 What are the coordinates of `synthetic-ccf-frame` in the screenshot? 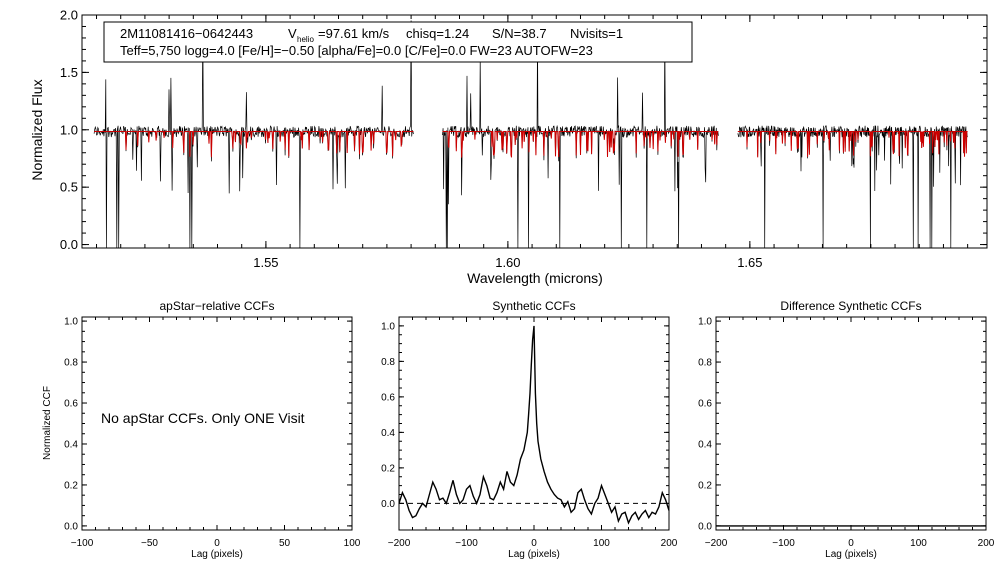 It's located at (534, 423).